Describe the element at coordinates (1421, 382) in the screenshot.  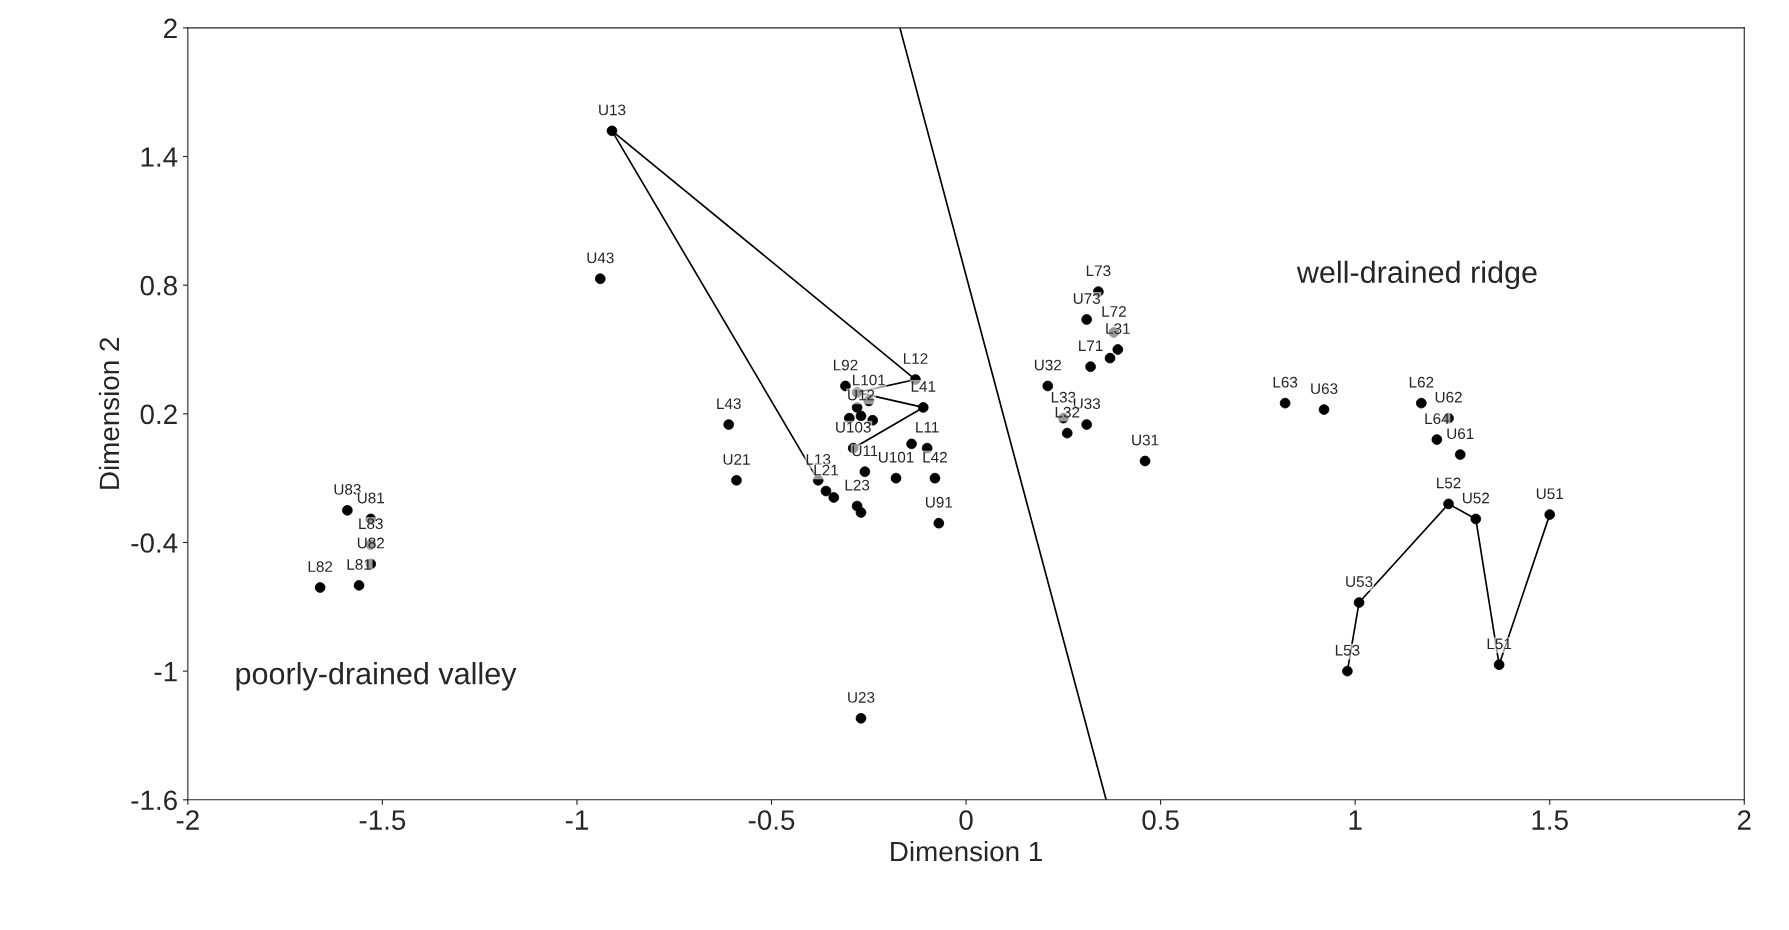
I see `annotation: L62` at that location.